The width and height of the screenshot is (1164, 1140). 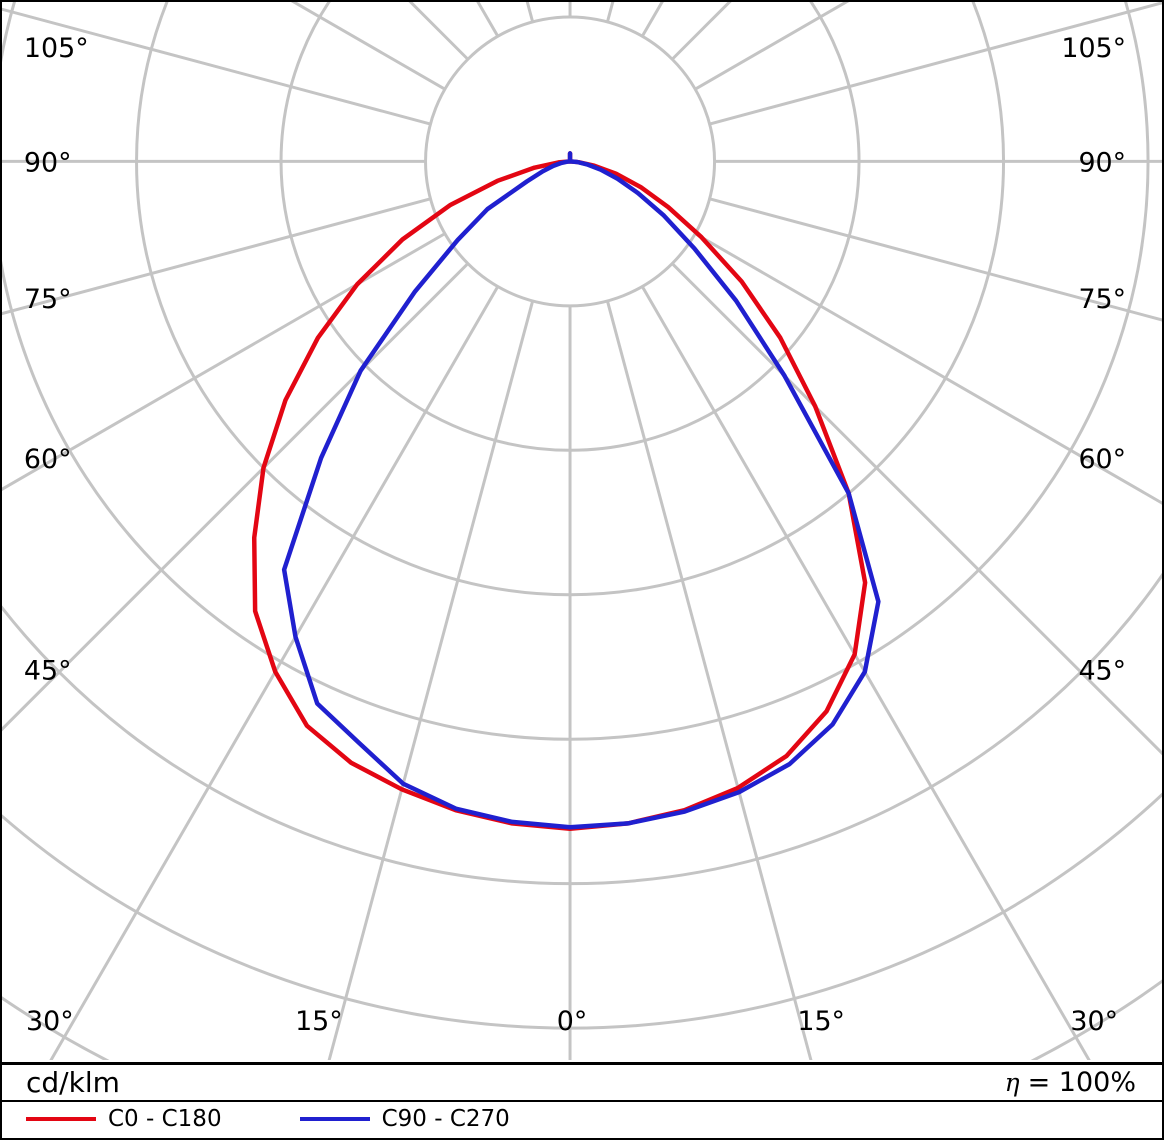 I want to click on efficiency-label: η = 100%, so click(x=1070, y=1082).